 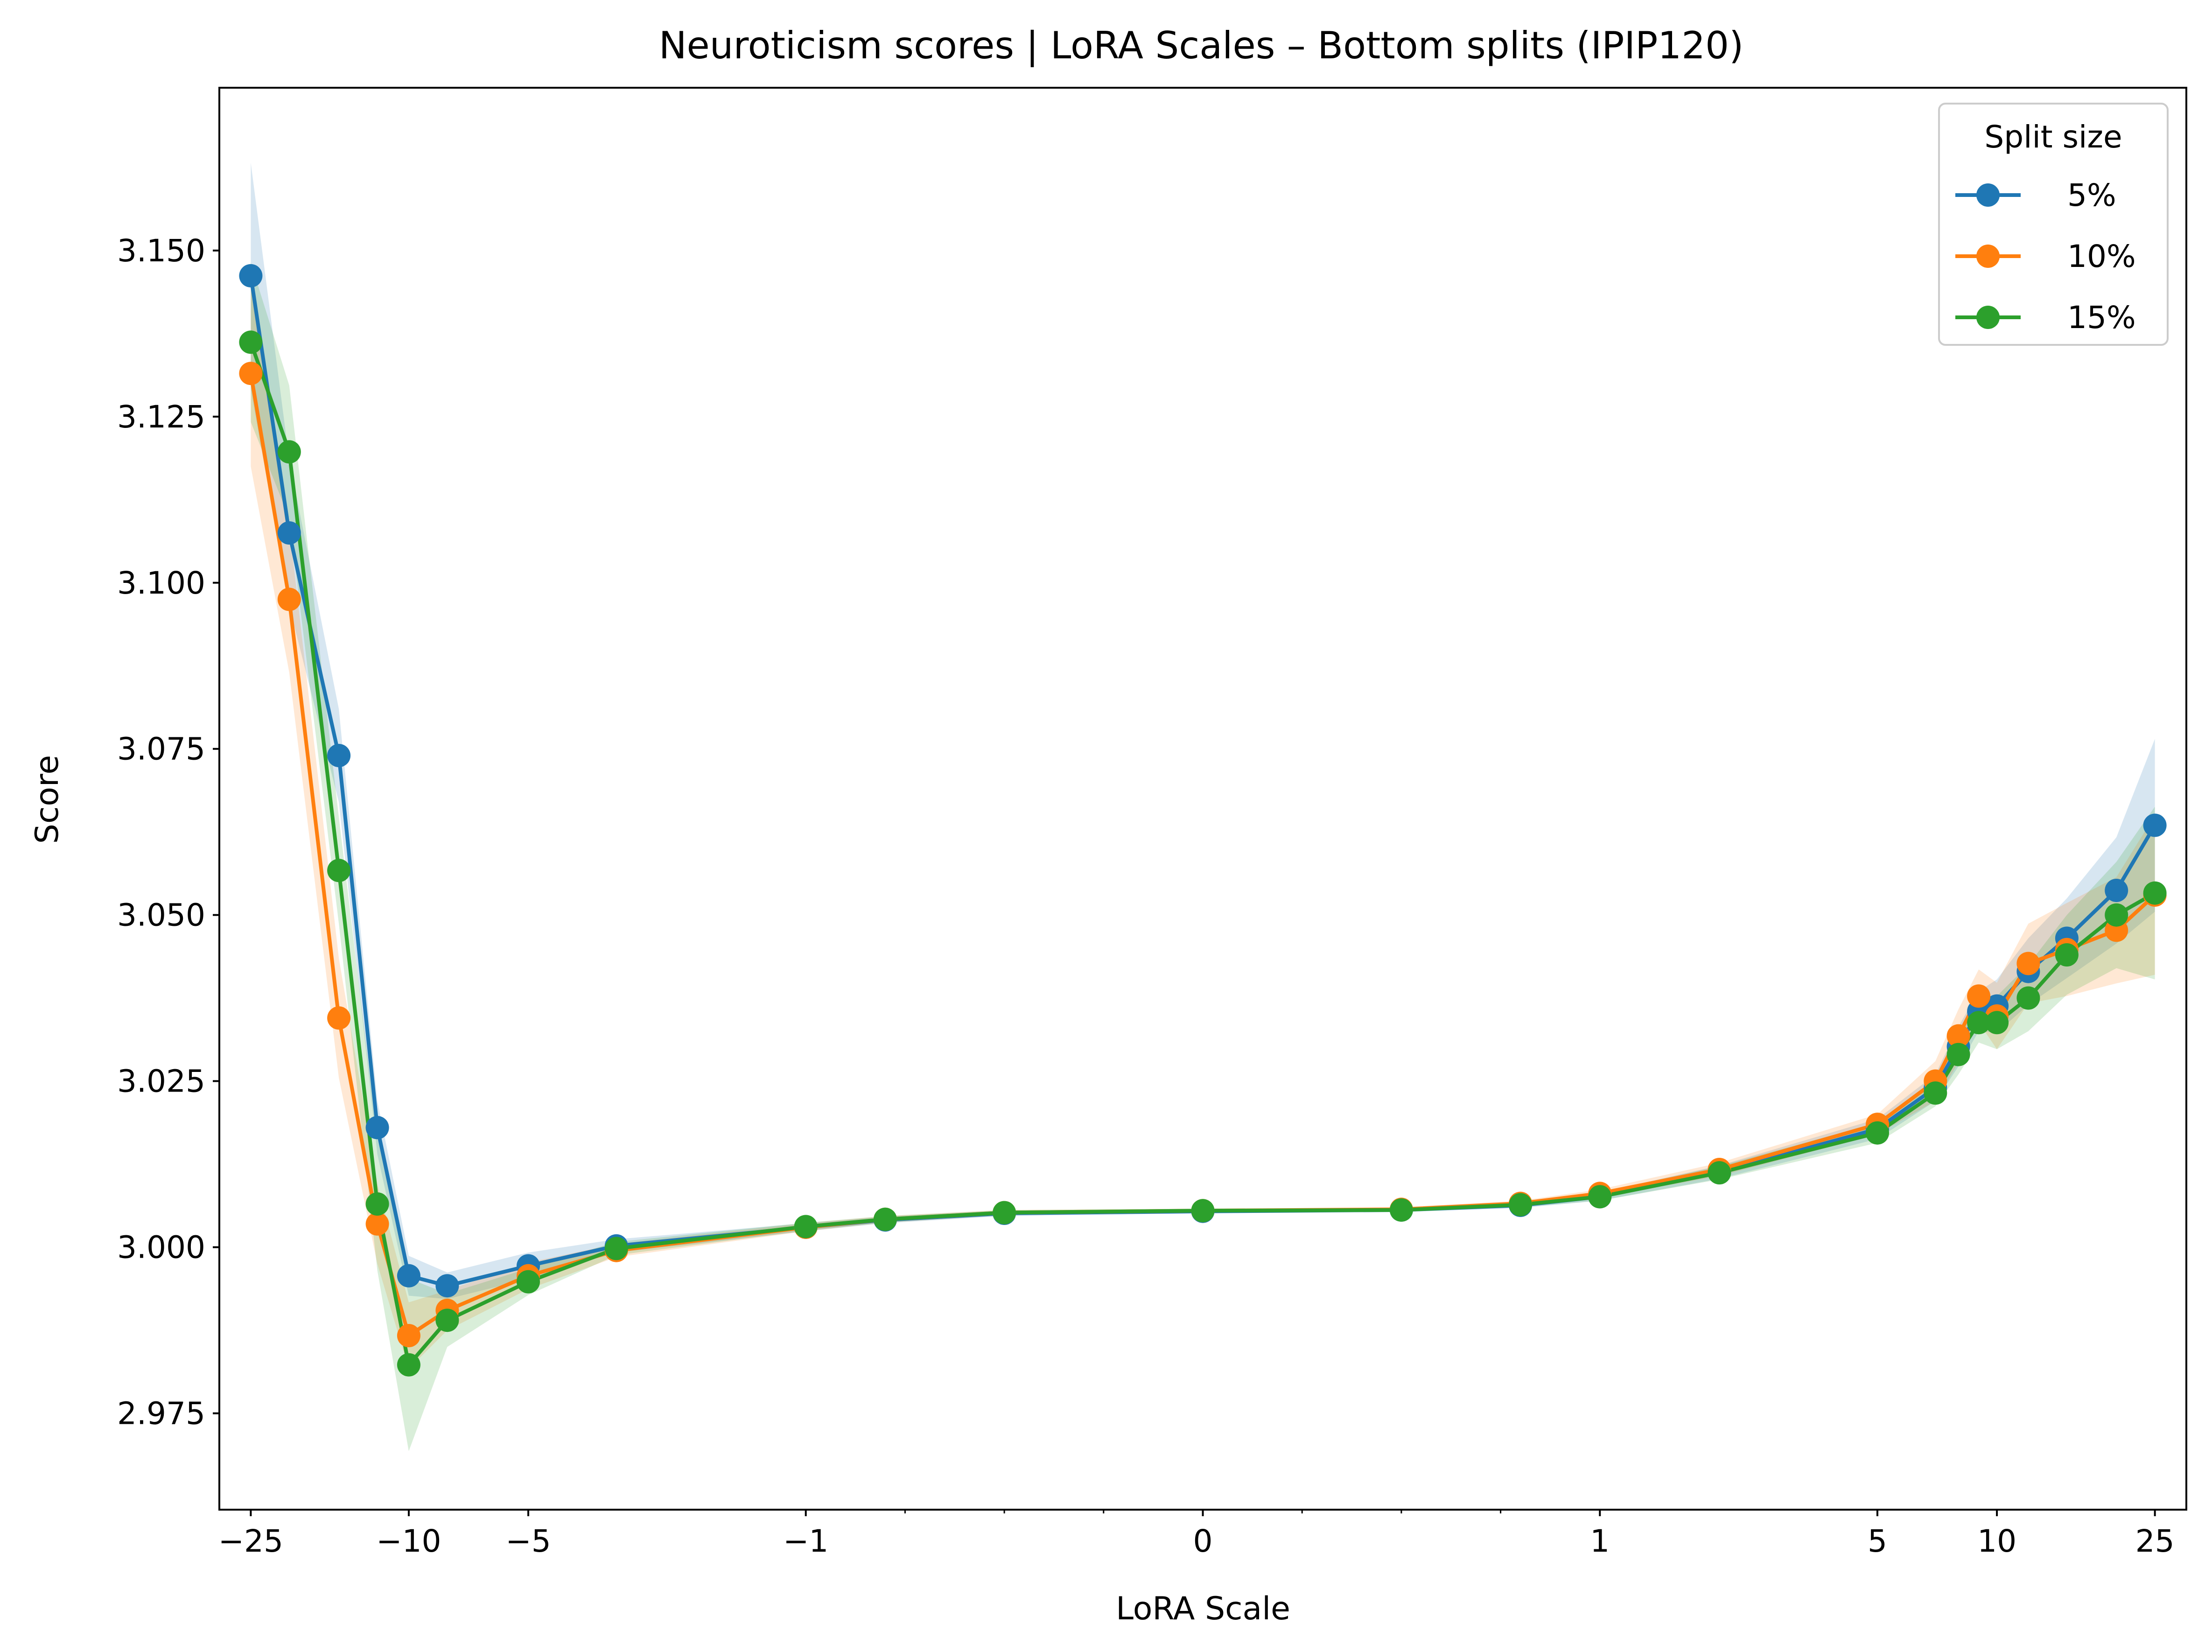 What do you see at coordinates (161, 1248) in the screenshot?
I see `y-tick-label: 3.000` at bounding box center [161, 1248].